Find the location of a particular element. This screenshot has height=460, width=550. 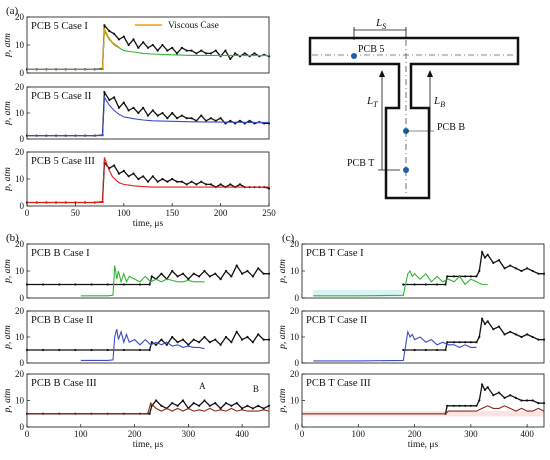

chart-title: PCB B Case I is located at coordinates (60, 253).